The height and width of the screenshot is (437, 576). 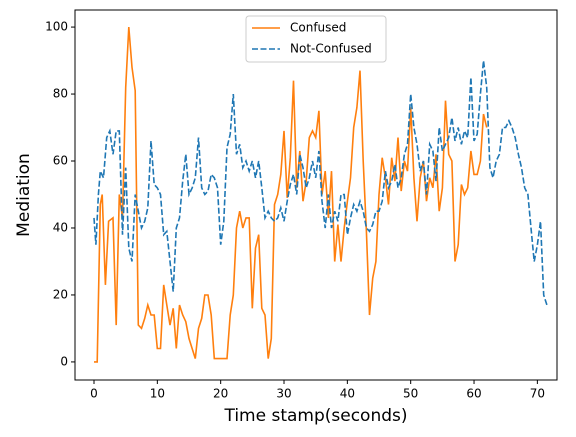 What do you see at coordinates (56, 27) in the screenshot?
I see `y-tick-label: 100` at bounding box center [56, 27].